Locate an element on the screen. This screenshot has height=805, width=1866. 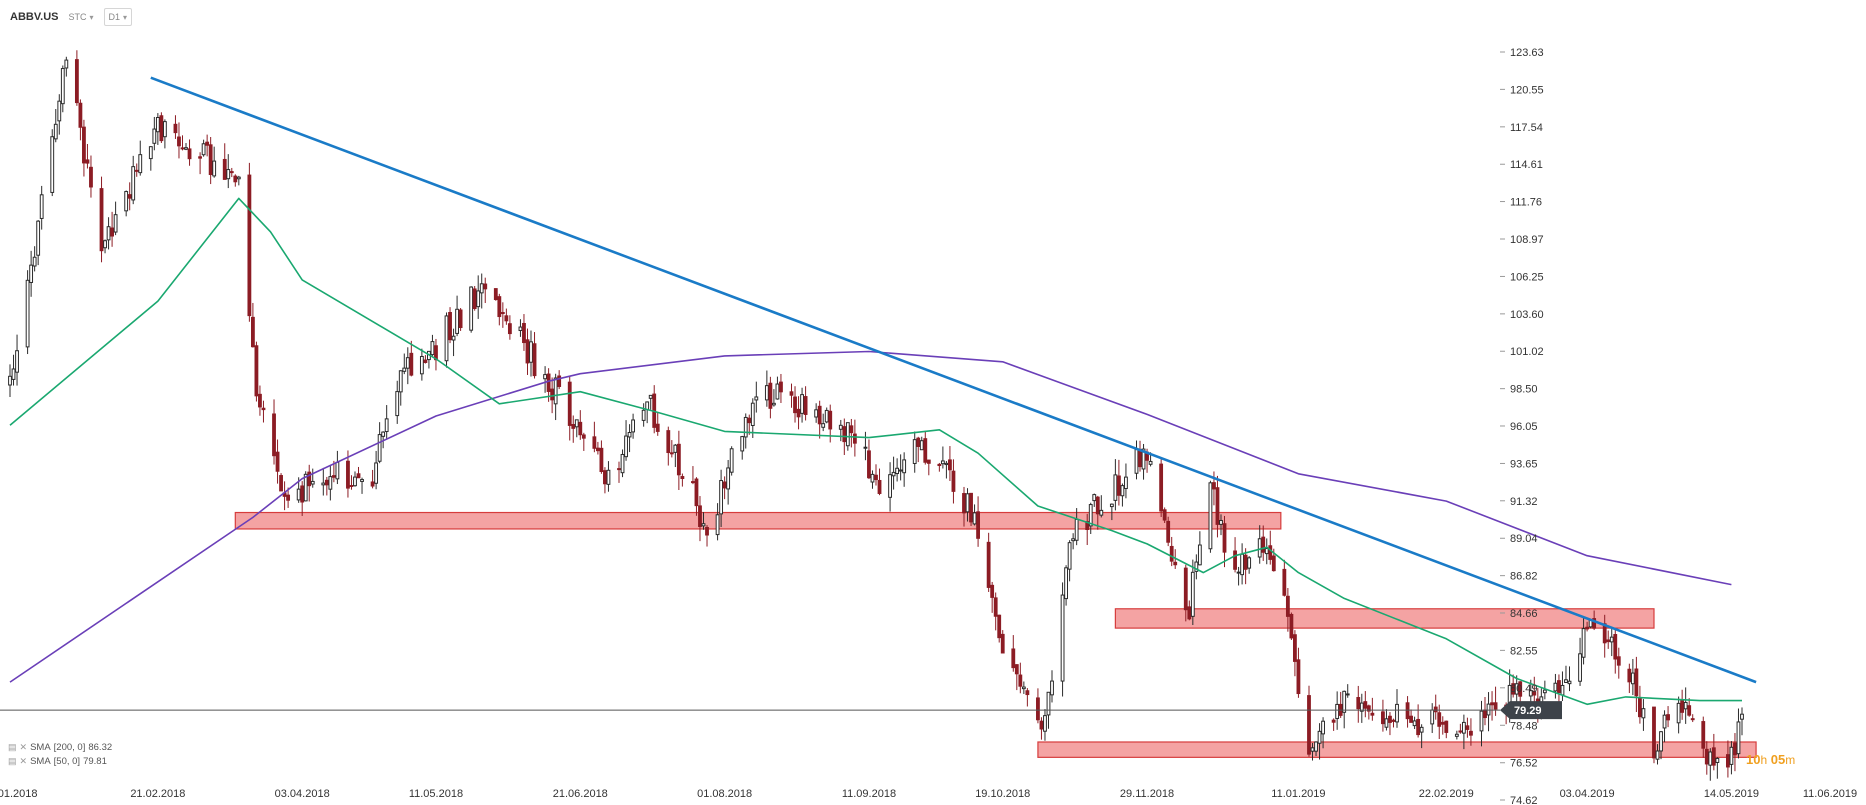
legend-item-sma50: ▤ ✕ SMA [50, 0] 79.81 is located at coordinates (57, 761).